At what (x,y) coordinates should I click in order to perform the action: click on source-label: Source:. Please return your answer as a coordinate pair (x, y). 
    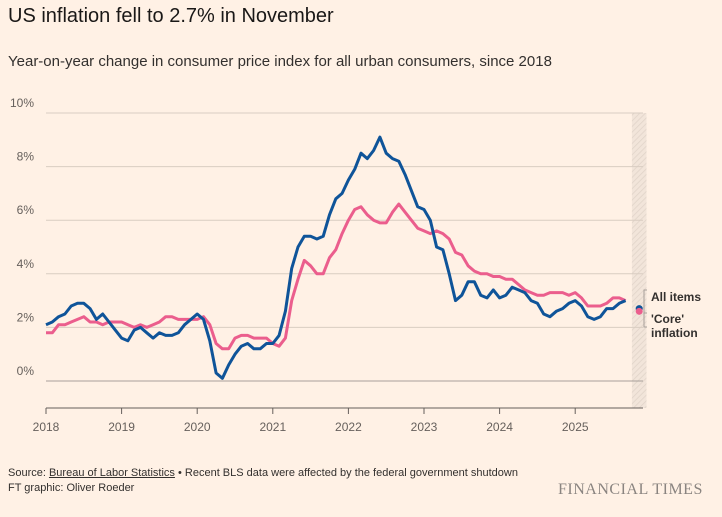
    Looking at the image, I should click on (28, 473).